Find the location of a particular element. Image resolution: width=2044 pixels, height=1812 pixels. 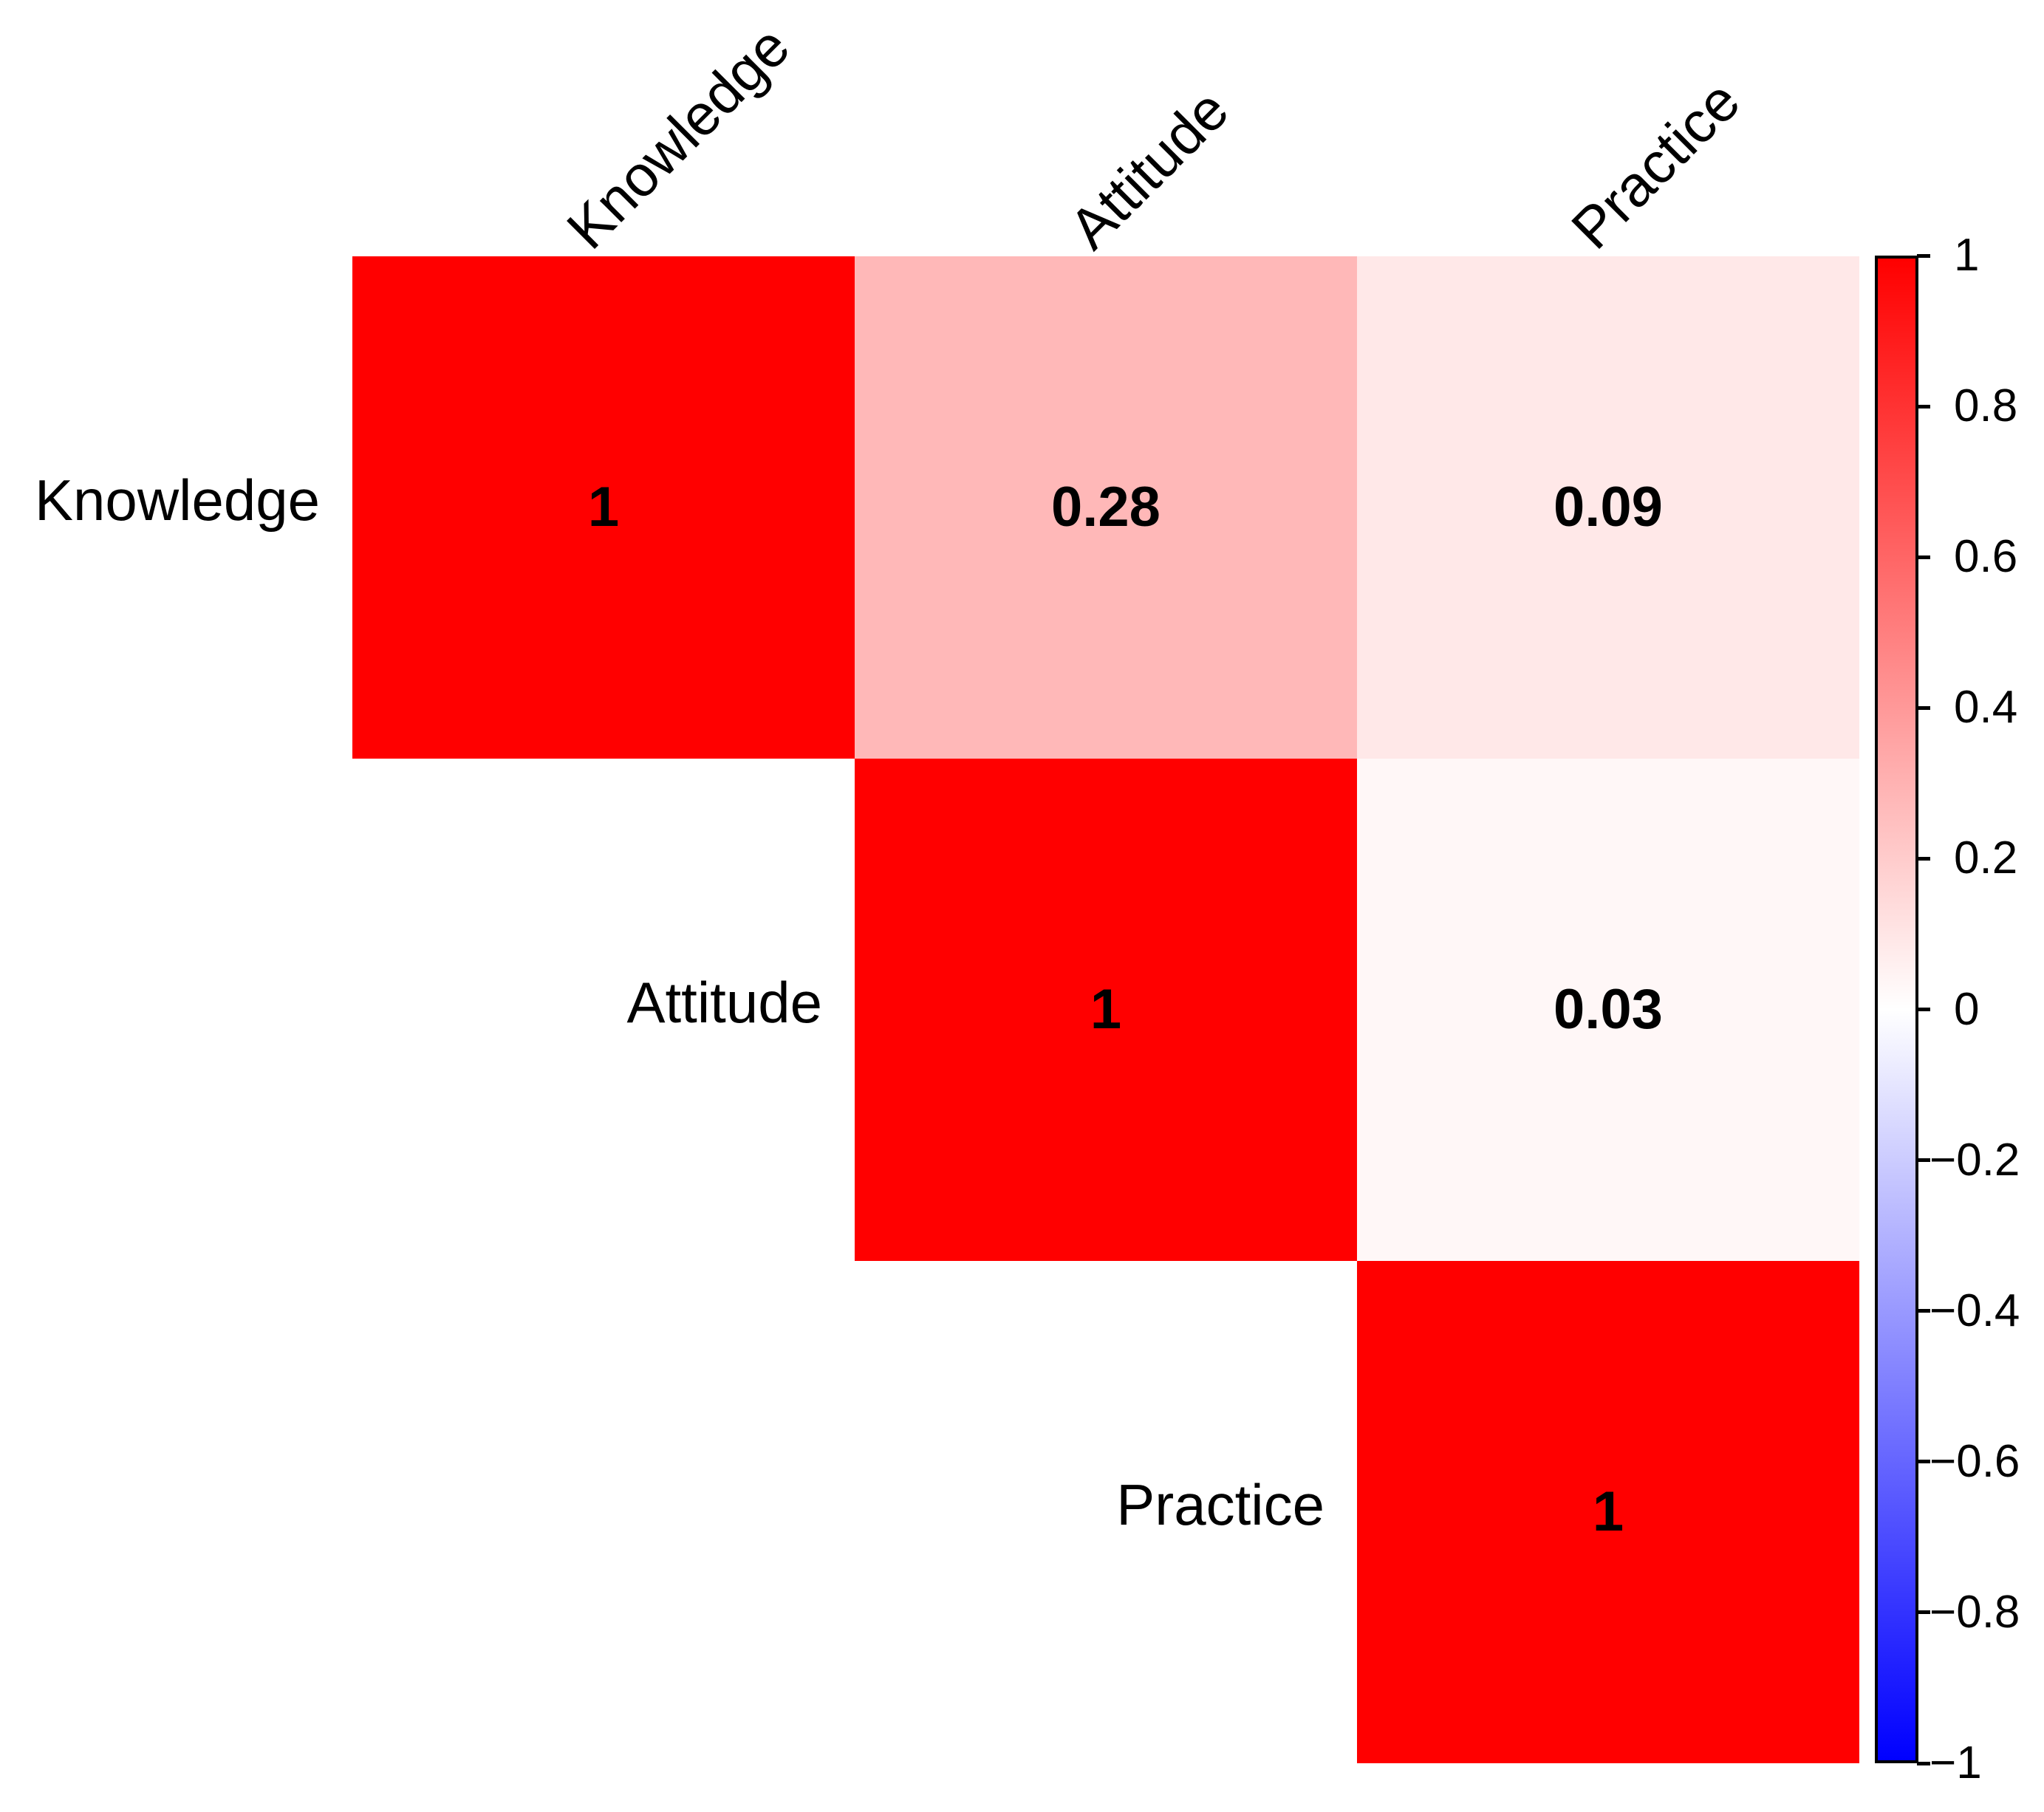

row-label-attitude: Attitude is located at coordinates (724, 1002).